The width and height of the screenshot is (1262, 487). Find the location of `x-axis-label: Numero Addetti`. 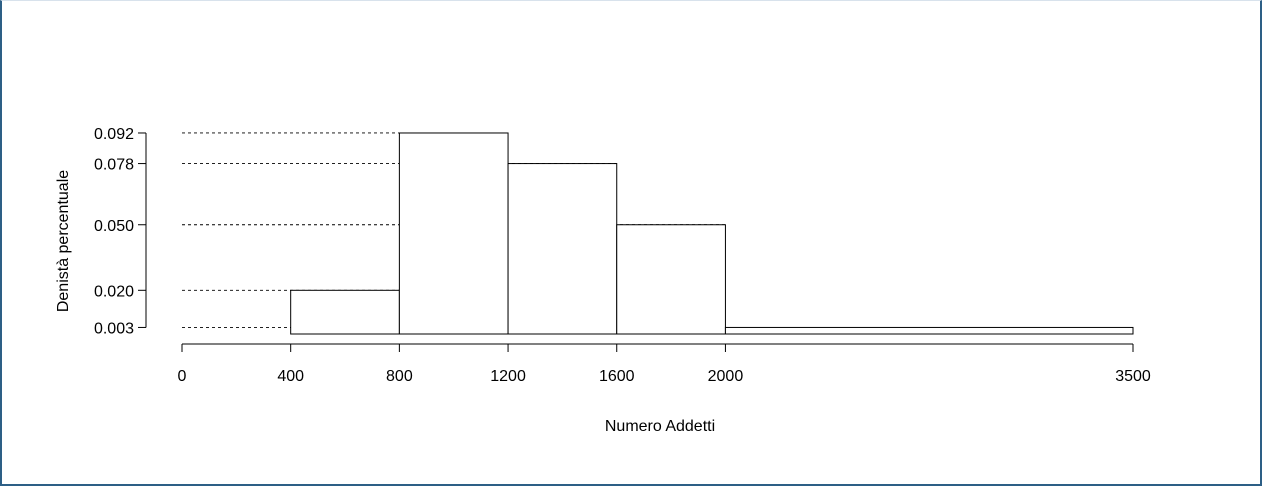

x-axis-label: Numero Addetti is located at coordinates (660, 426).